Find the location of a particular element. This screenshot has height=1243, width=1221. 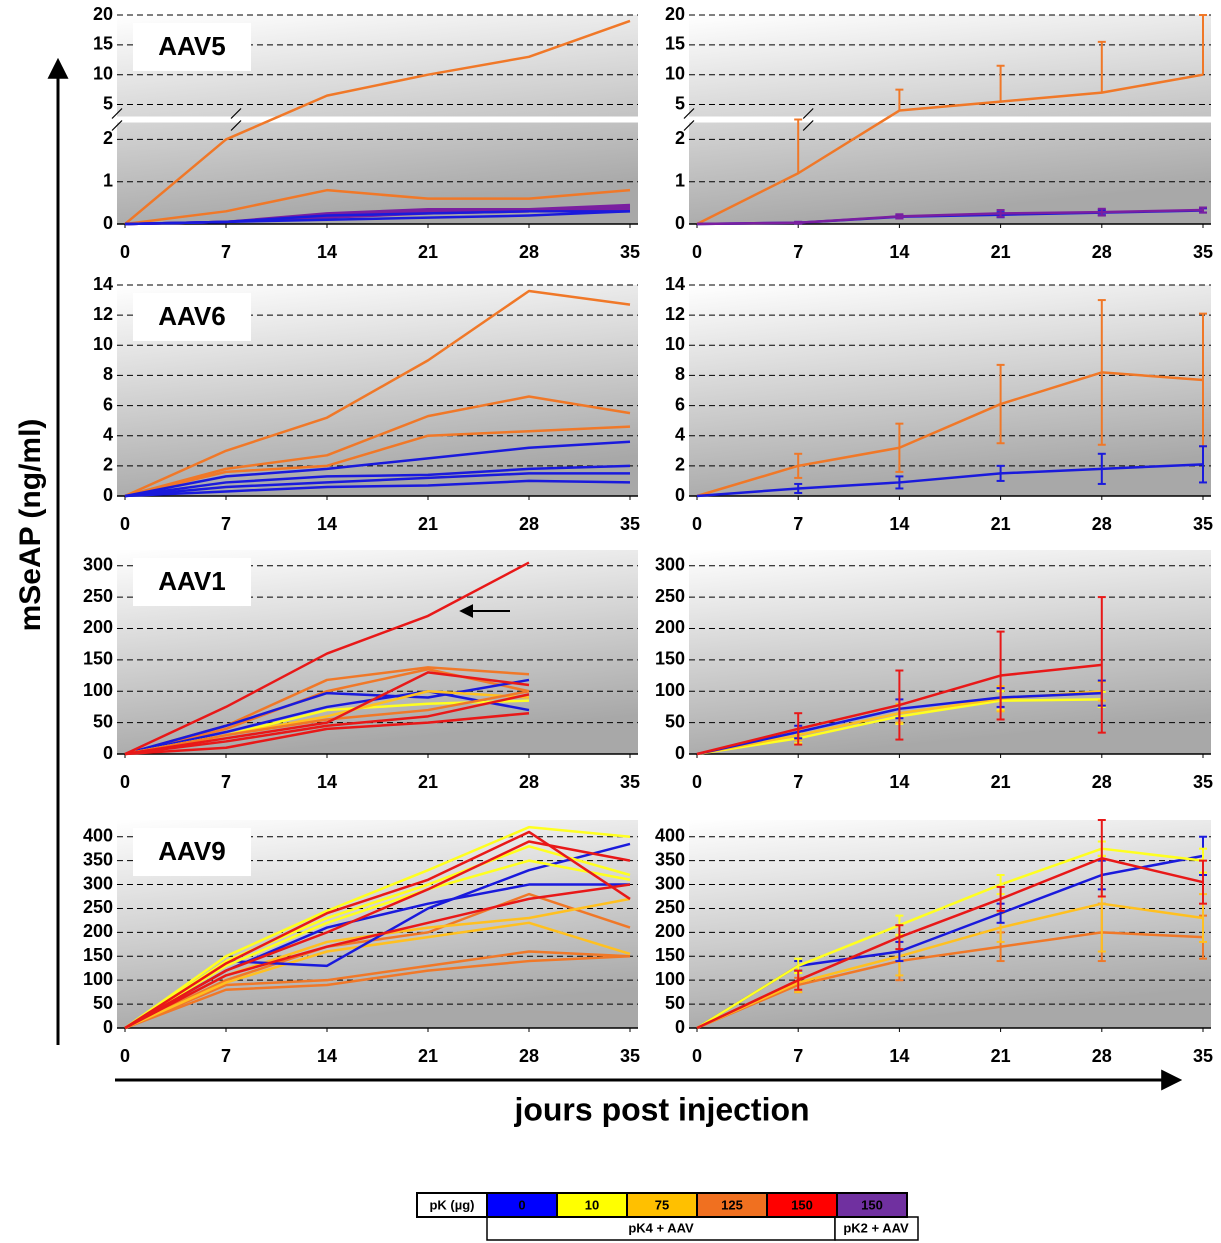

legend-header: pK (µg) is located at coordinates (451, 1204).